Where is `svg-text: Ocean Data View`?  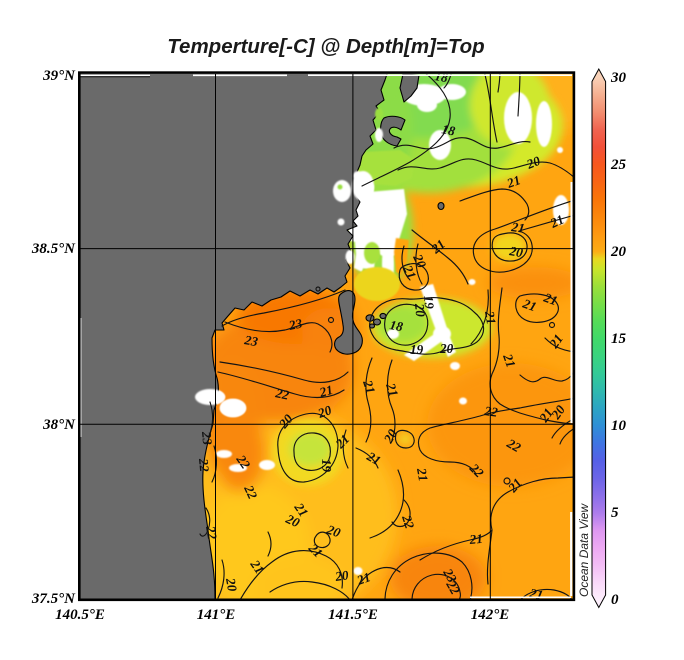 svg-text: Ocean Data View is located at coordinates (584, 550).